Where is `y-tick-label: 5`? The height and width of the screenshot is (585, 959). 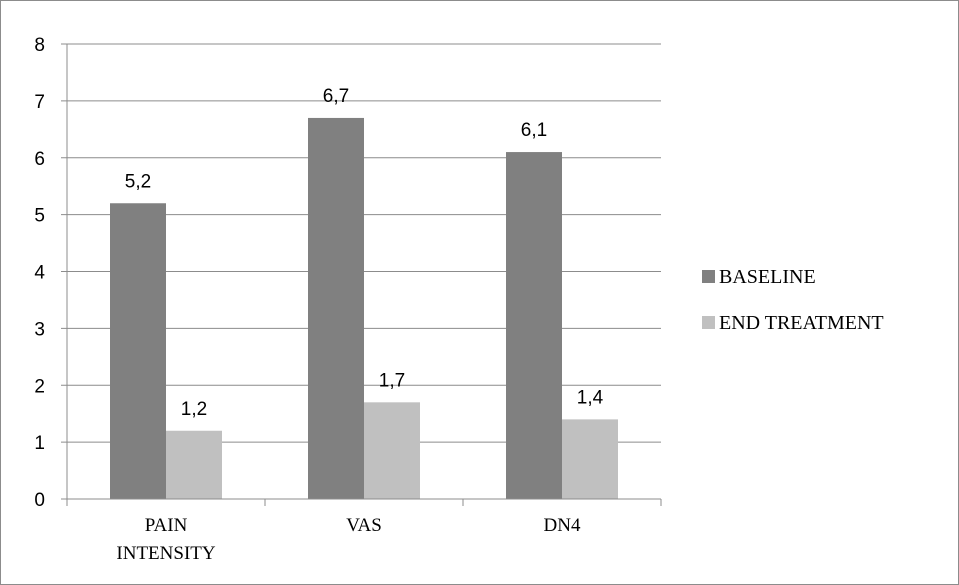
y-tick-label: 5 is located at coordinates (39, 216).